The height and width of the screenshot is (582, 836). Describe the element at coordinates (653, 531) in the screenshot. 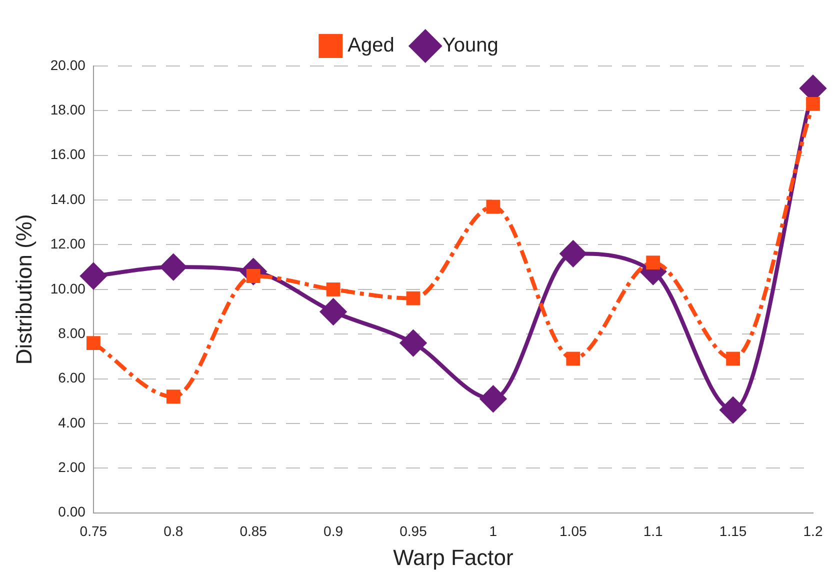

I see `x-tick-label: 1.1` at that location.